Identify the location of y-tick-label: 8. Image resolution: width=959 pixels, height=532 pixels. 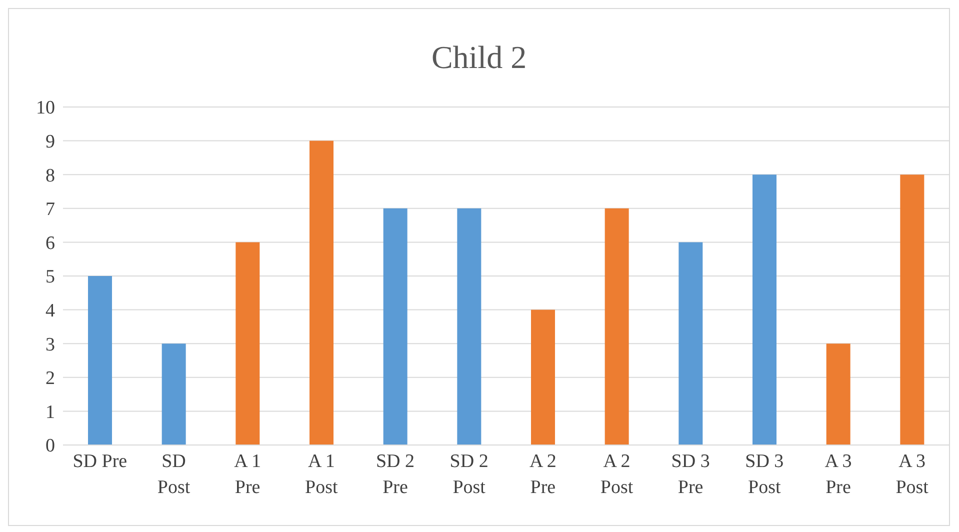
(50, 175).